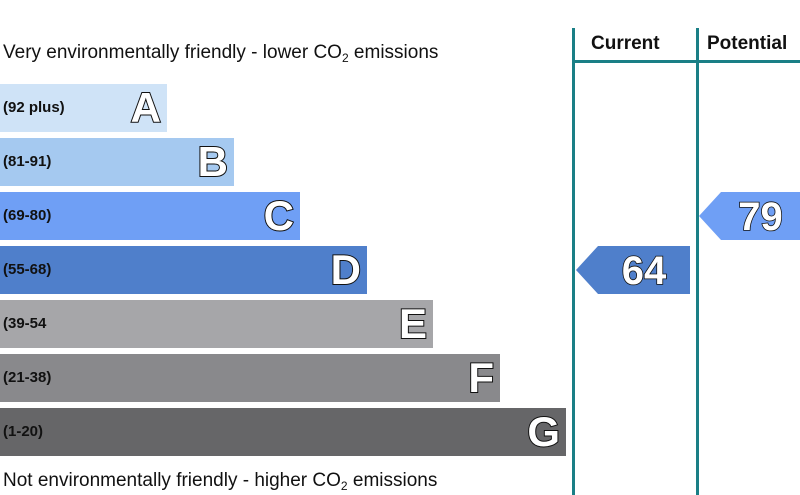 This screenshot has width=800, height=495. I want to click on bottom-caption-subscript: 2, so click(344, 486).